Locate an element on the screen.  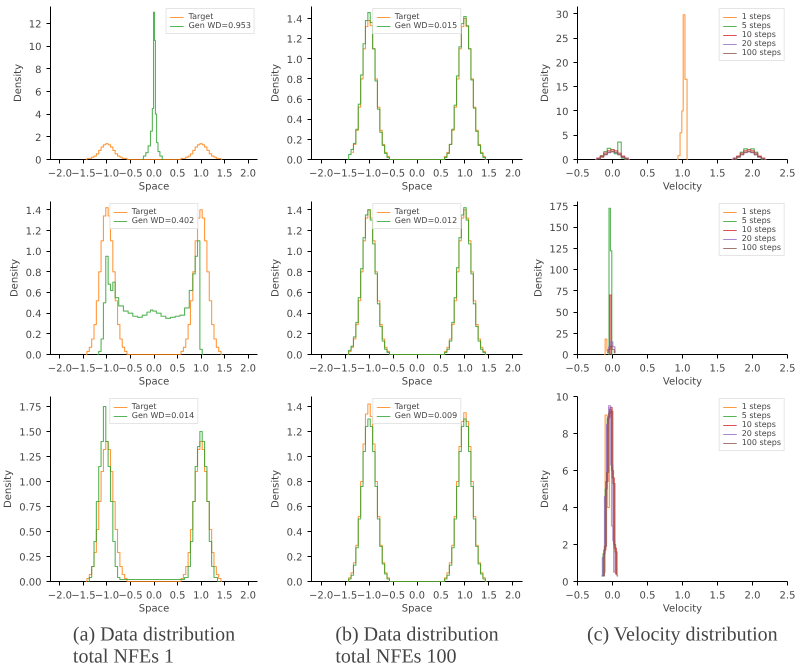
y-tick-label: 5 is located at coordinates (565, 136).